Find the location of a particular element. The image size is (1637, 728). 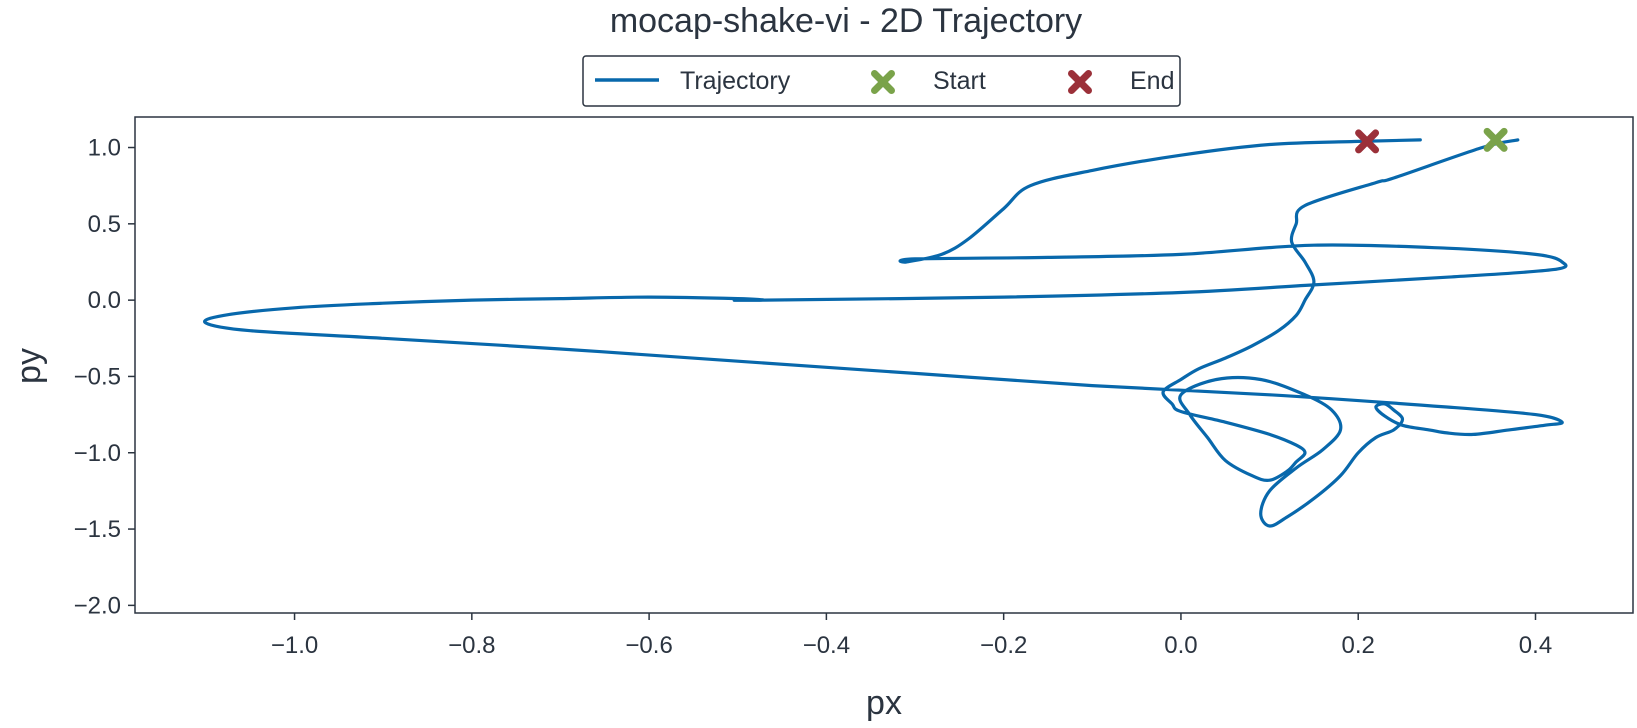

legend-end-marker is located at coordinates (1080, 82).